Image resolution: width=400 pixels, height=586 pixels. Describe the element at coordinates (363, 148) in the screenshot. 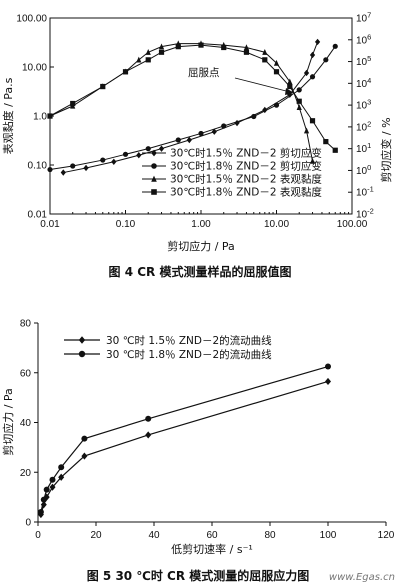

I see `chart1-y2-tick-label: 10¹` at that location.